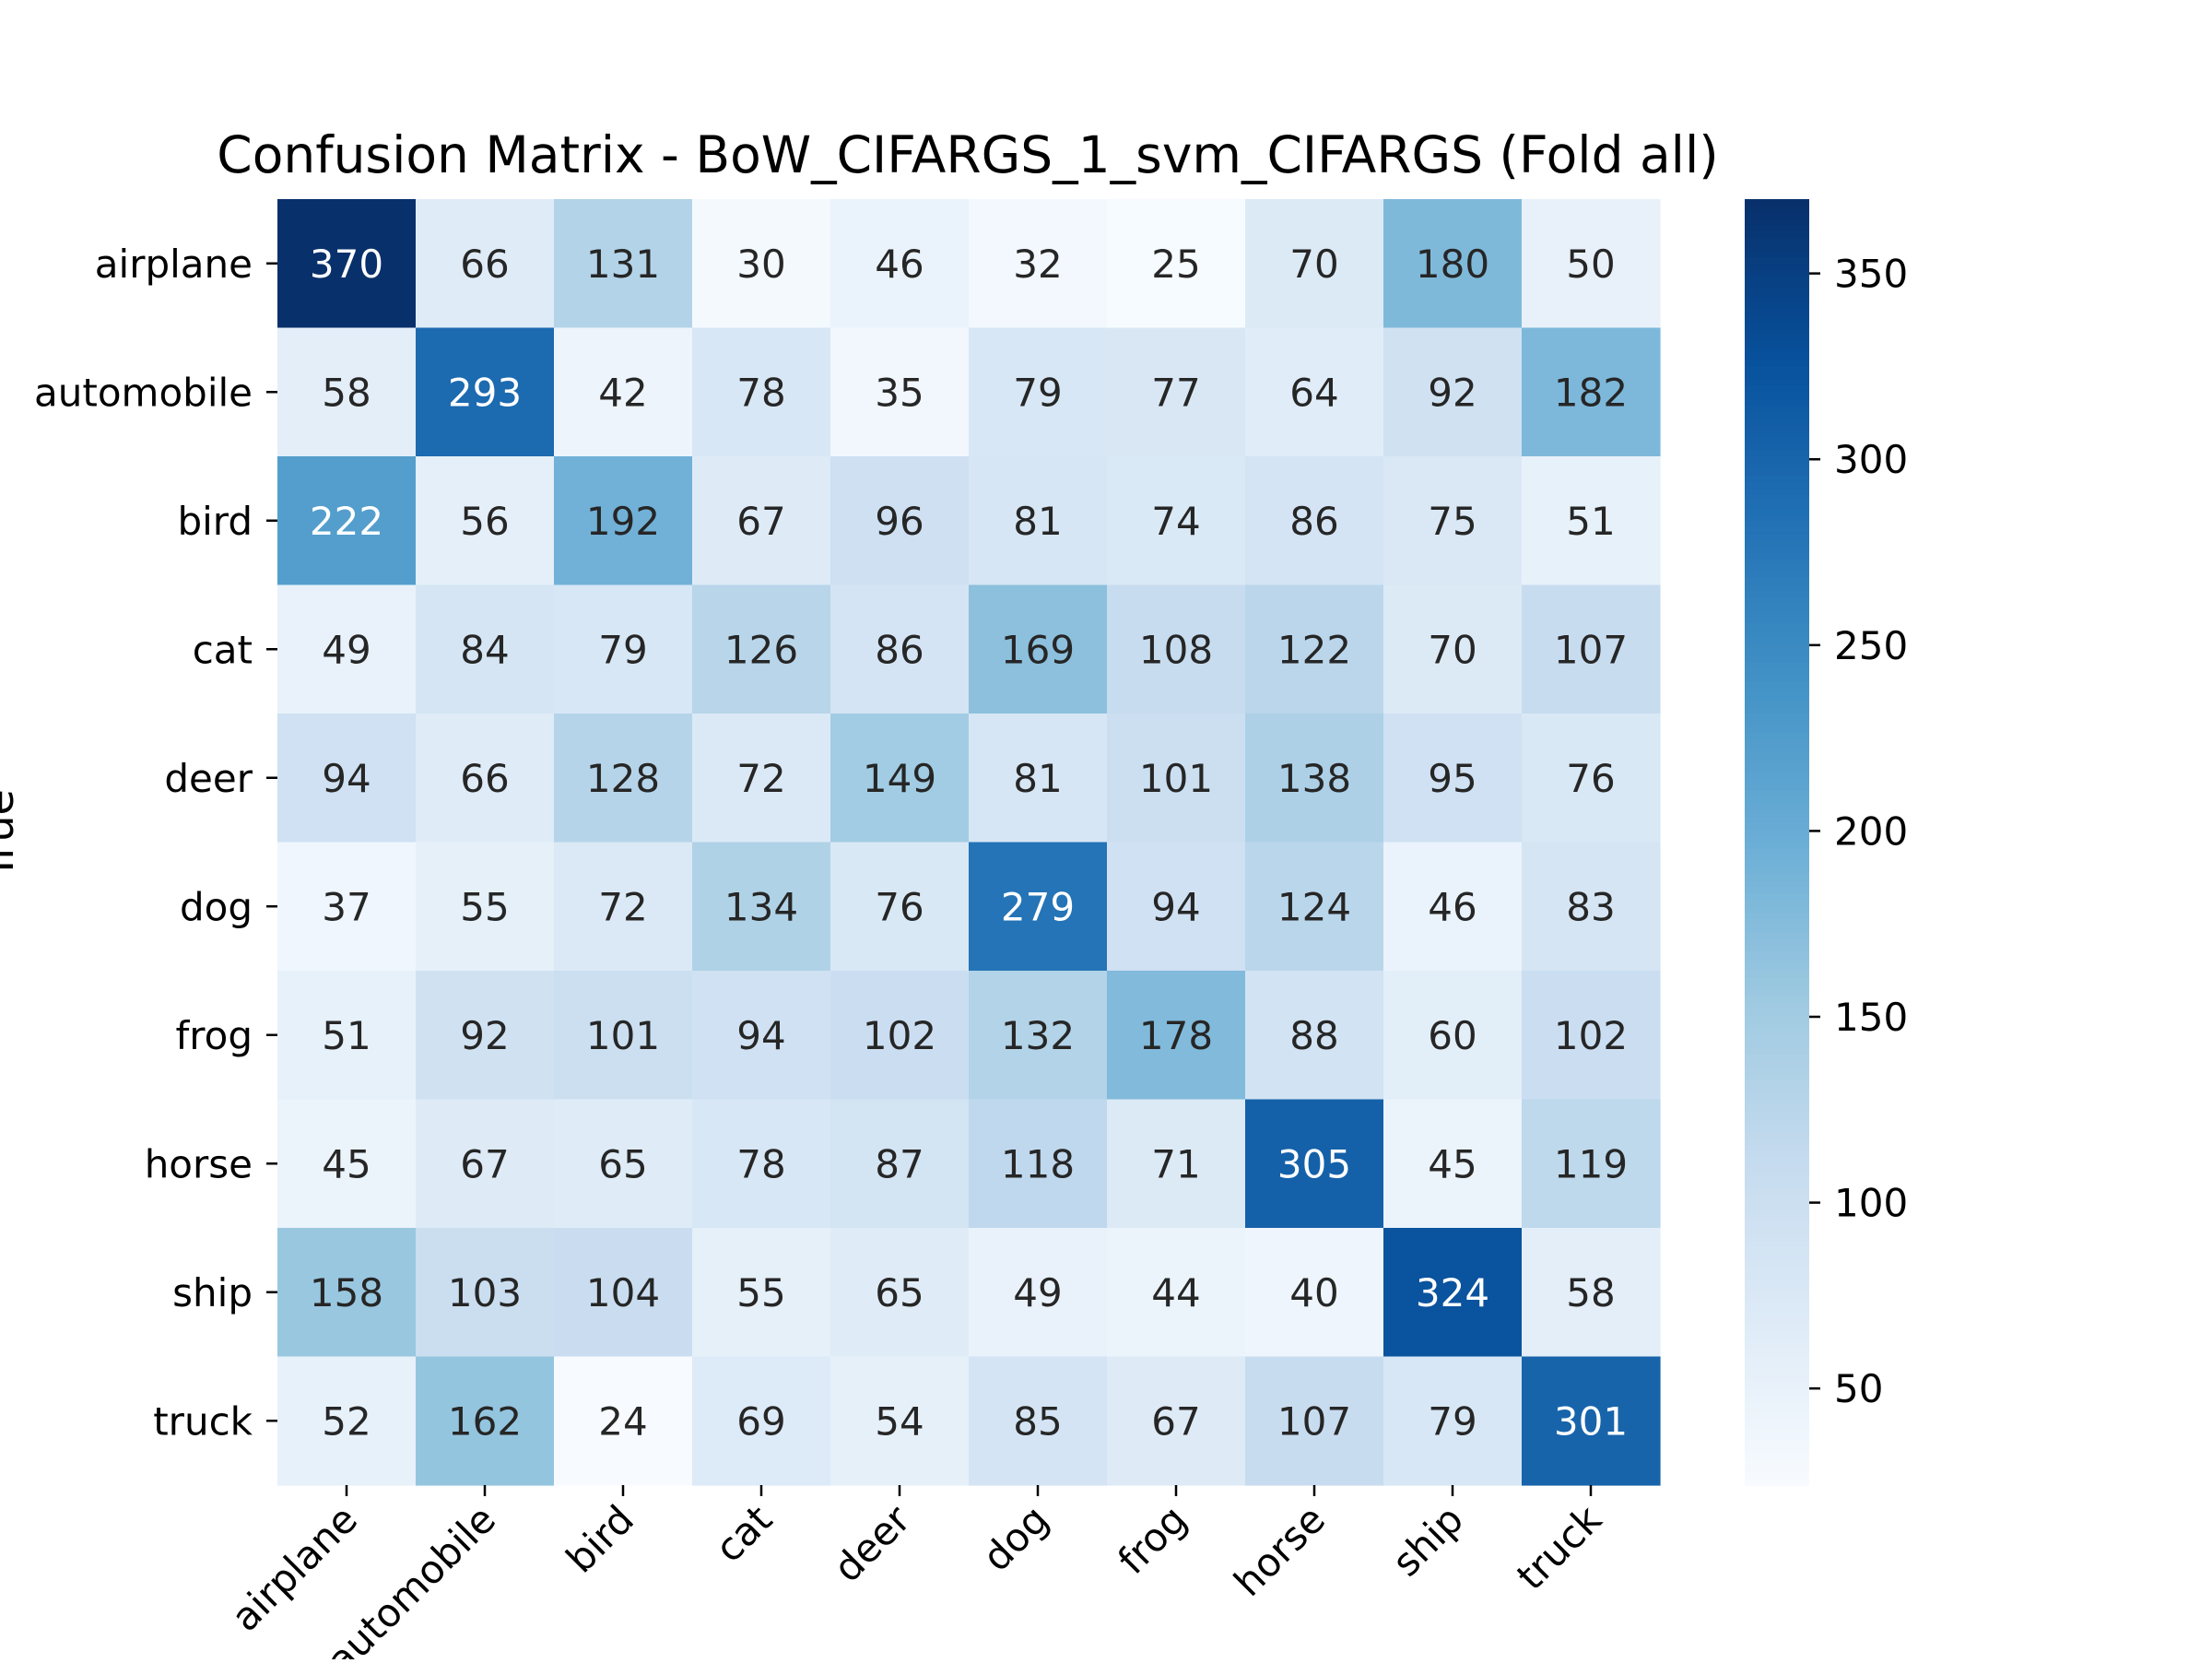 Image resolution: width=2212 pixels, height=1663 pixels. I want to click on cell-value-label: 69, so click(760, 1421).